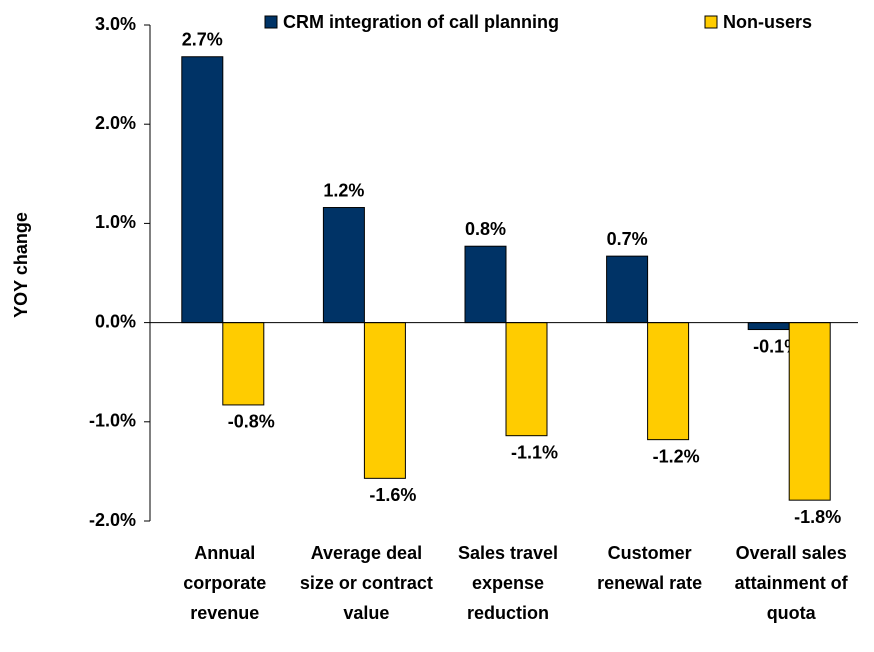 Image resolution: width=874 pixels, height=652 pixels. I want to click on value-label: -1.1%, so click(534, 452).